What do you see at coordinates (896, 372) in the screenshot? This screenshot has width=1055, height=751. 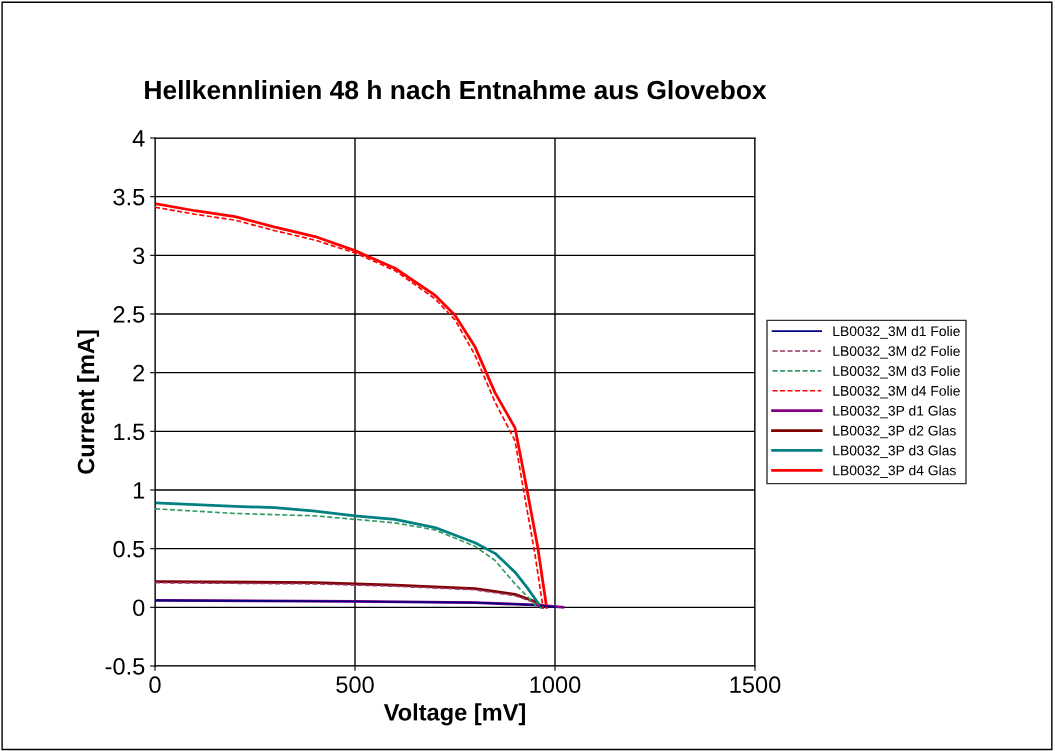 I see `legend-label: LB0032_3M d3 Folie` at bounding box center [896, 372].